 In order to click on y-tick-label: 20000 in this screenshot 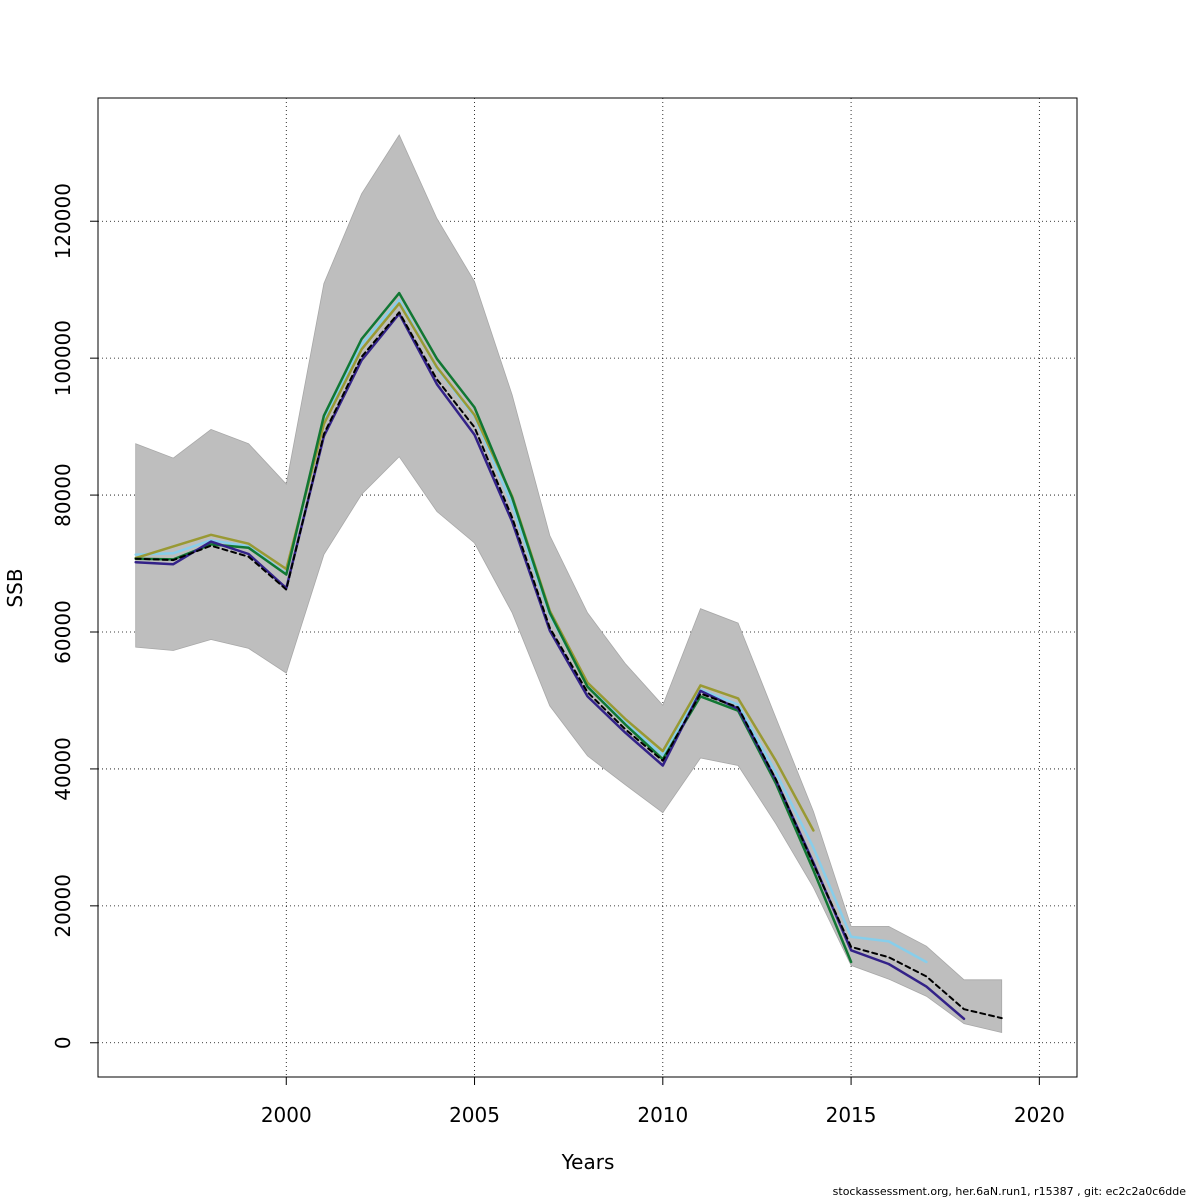, I will do `click(63, 906)`.